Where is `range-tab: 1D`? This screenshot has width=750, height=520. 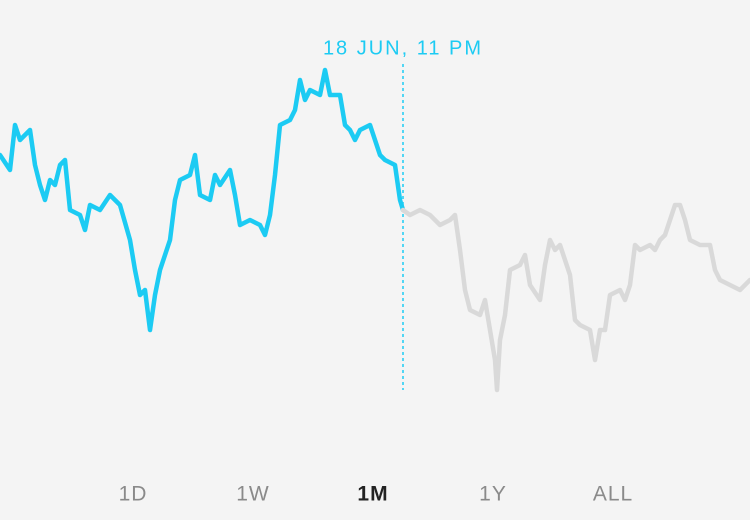 range-tab: 1D is located at coordinates (133, 494).